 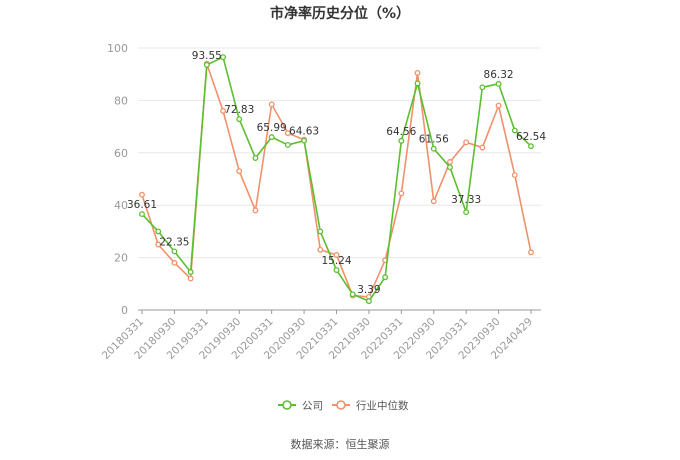 What do you see at coordinates (121, 258) in the screenshot?
I see `y-tick-label: 20` at bounding box center [121, 258].